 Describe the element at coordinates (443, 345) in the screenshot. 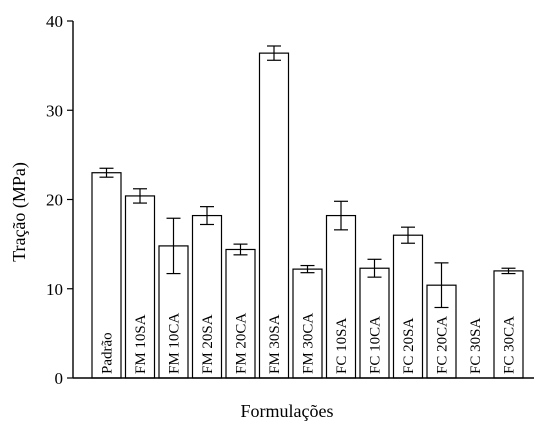

I see `category-label: FC 20CA` at that location.